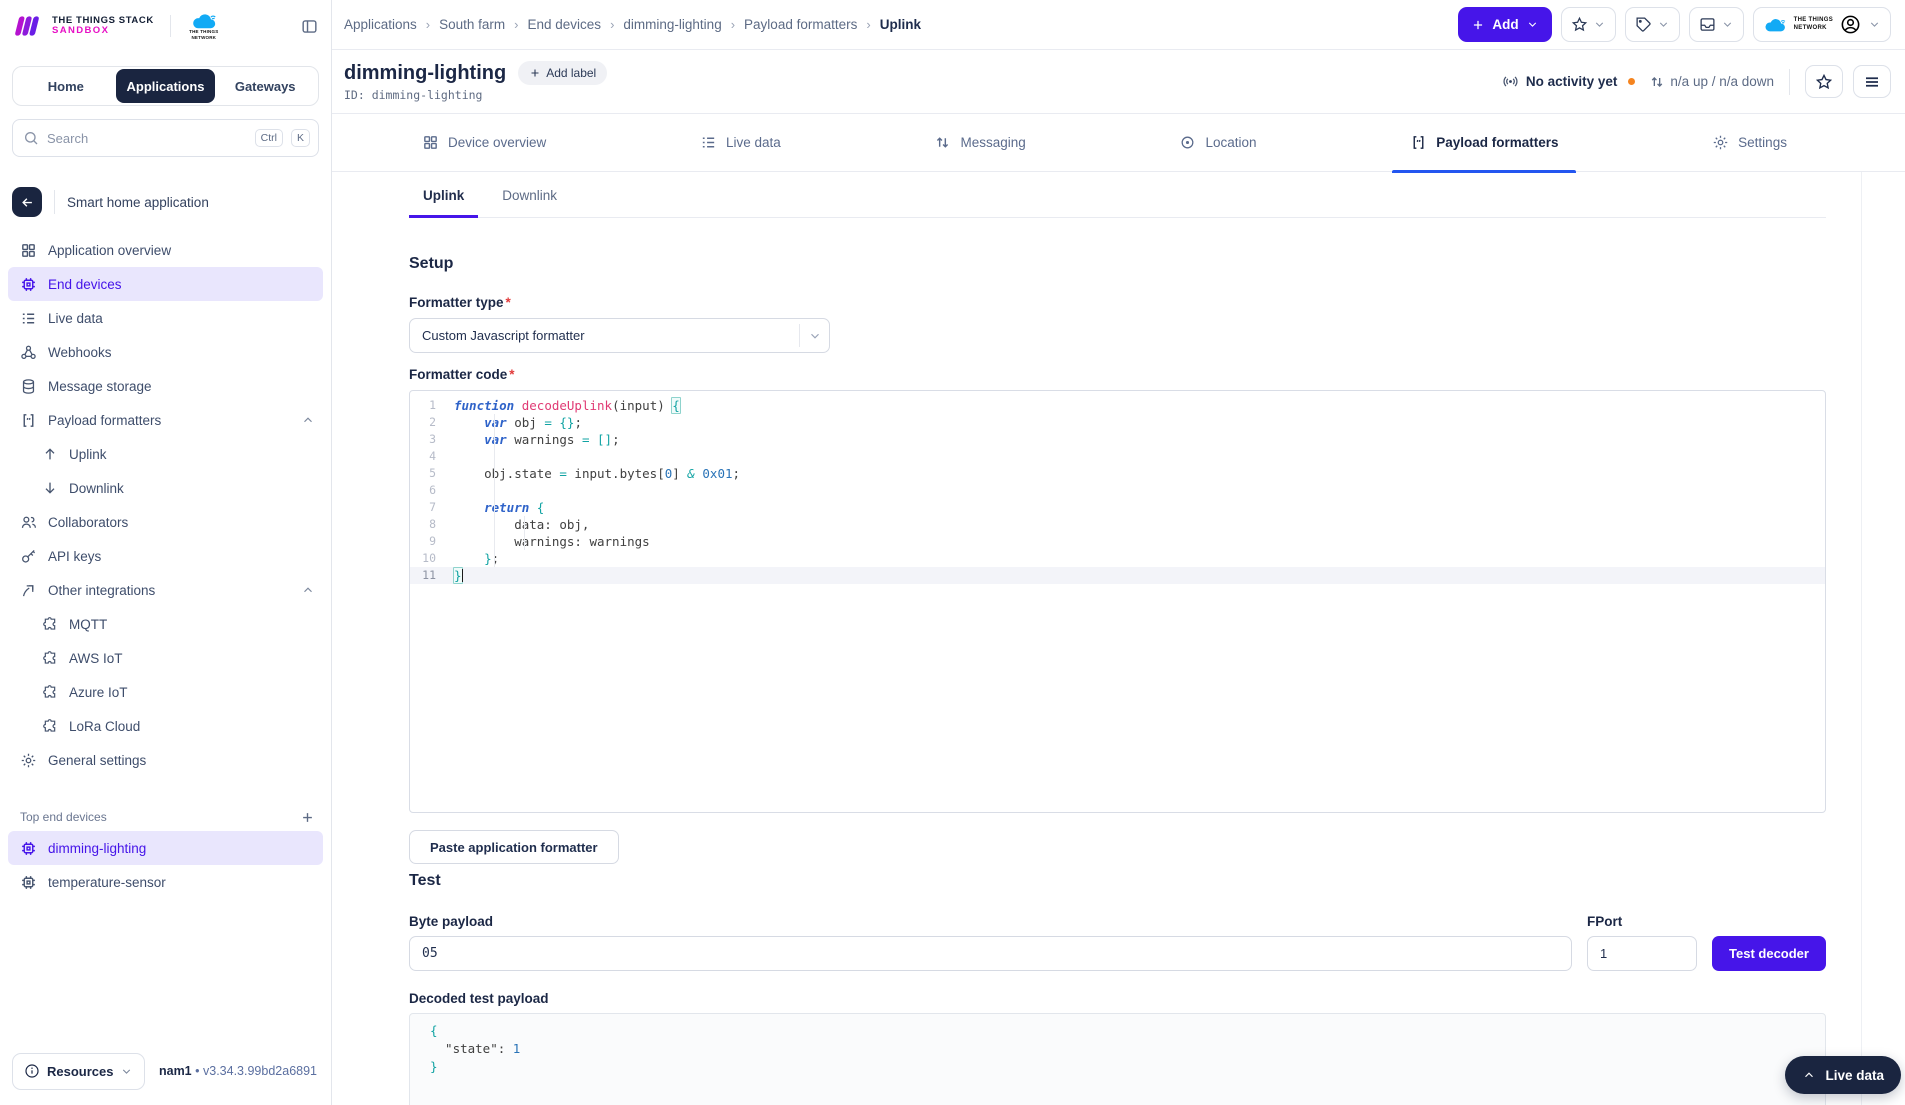  Describe the element at coordinates (65, 86) in the screenshot. I see `tab-home: Home` at that location.